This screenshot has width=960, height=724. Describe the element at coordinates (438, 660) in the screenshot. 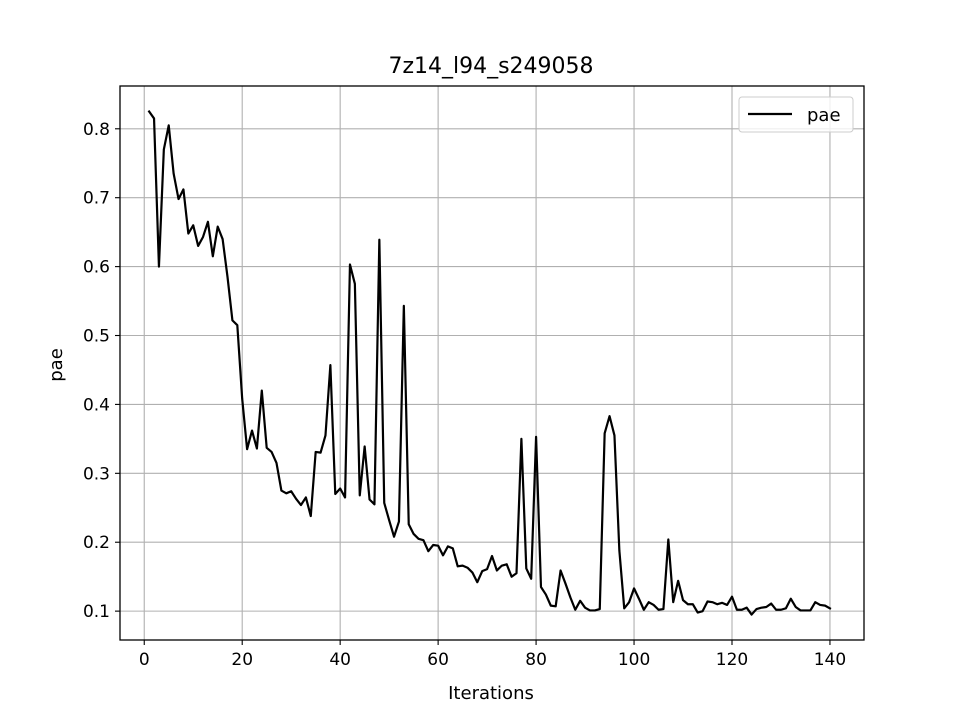

I see `x-tick-label: 60` at that location.